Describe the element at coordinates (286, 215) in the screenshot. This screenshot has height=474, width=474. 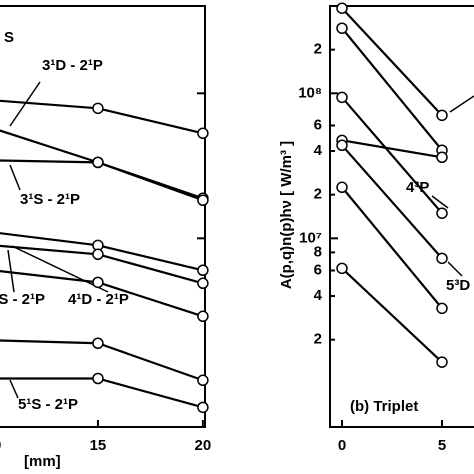
I see `y-axis-label: A(p,q)n(p)hν [ W/m³ ]` at that location.